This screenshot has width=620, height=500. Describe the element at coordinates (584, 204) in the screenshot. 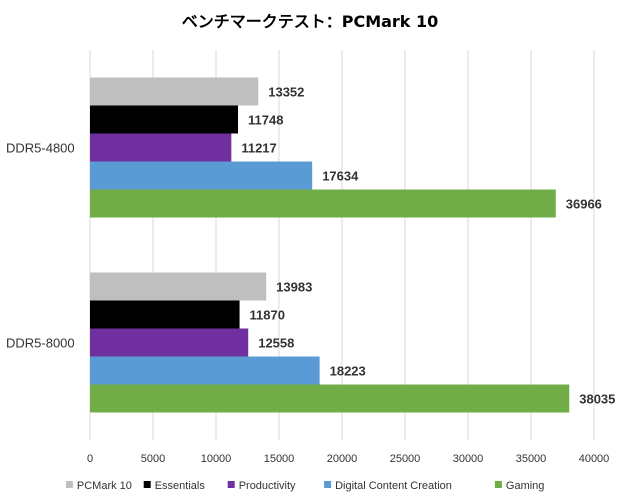

I see `data-label: 36966` at that location.